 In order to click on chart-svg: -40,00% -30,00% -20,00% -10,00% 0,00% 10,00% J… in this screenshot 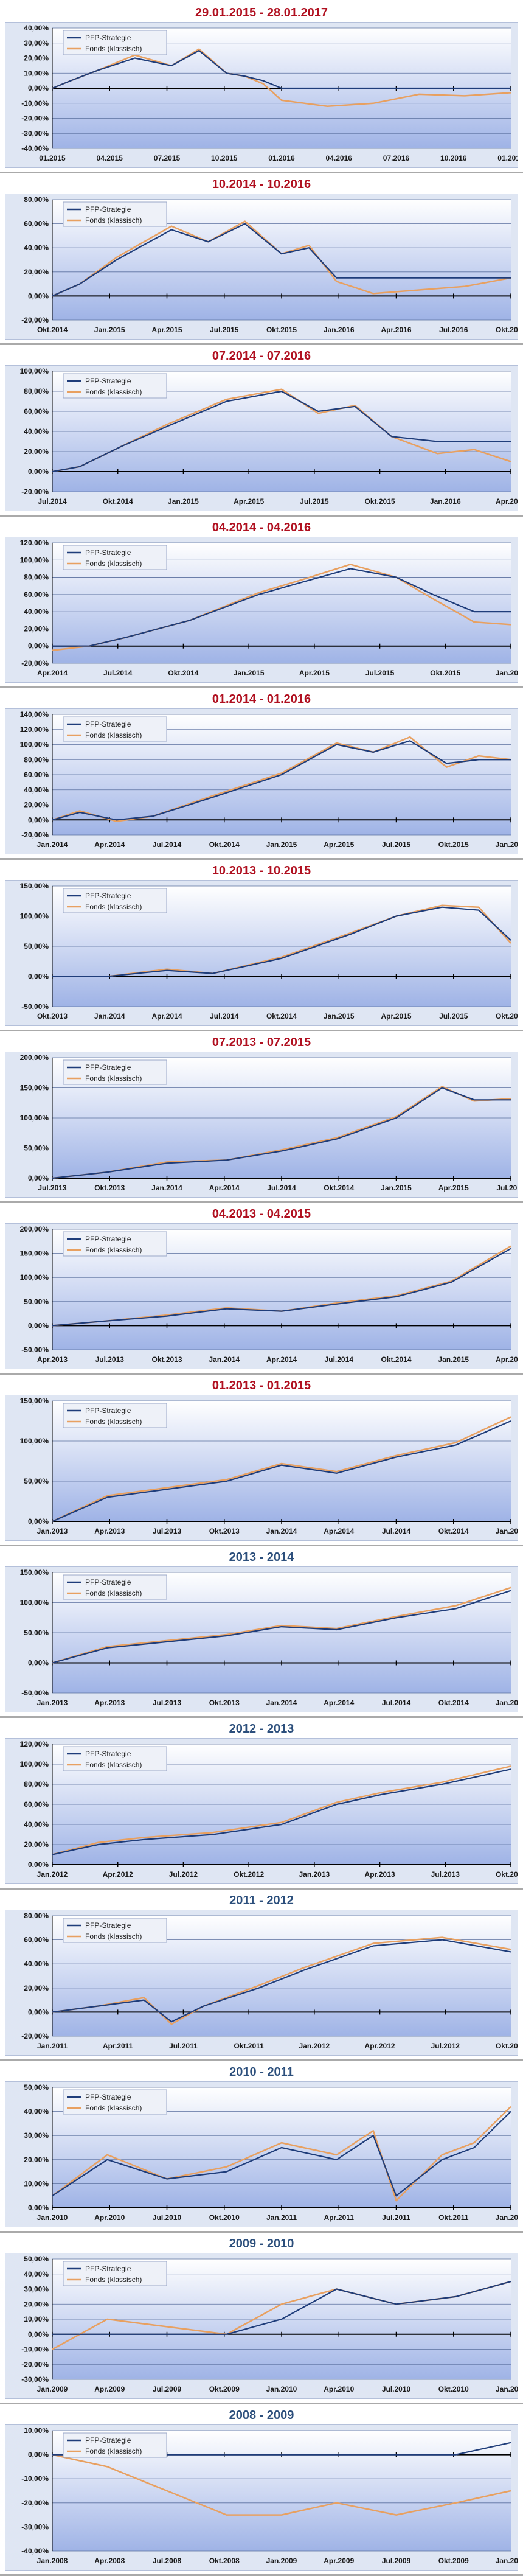, I will do `click(261, 2497)`.